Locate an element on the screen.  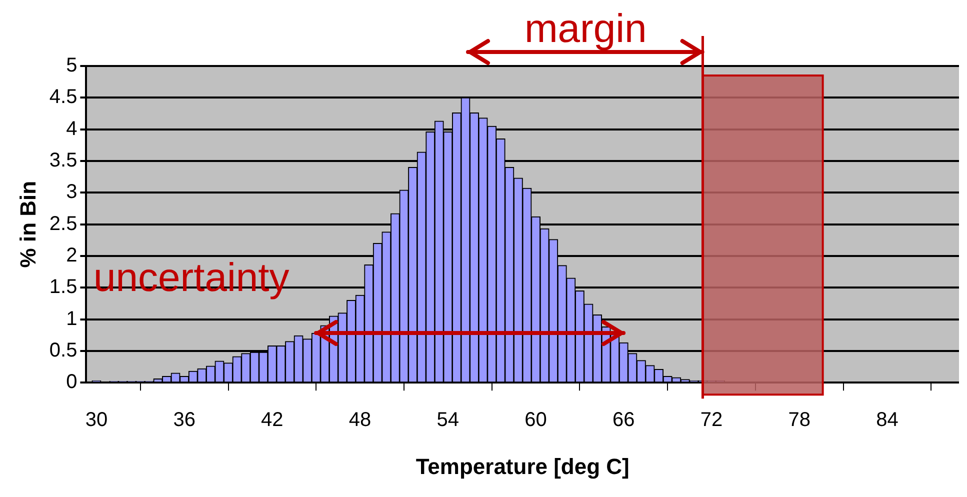
y-tick-label: 5 is located at coordinates (72, 65).